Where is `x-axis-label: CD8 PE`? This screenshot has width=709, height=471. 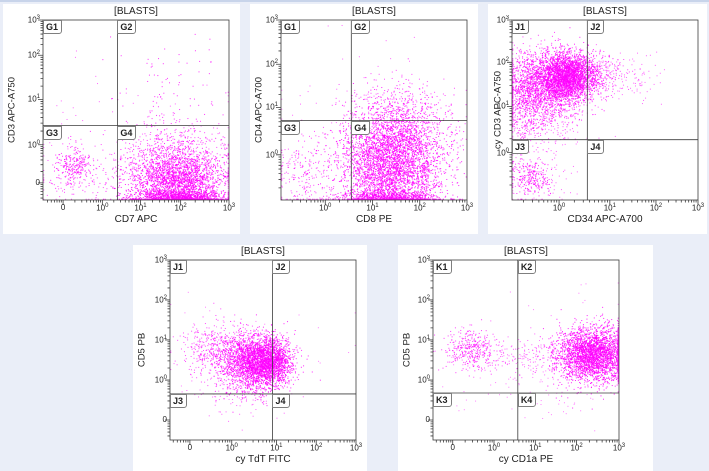 x-axis-label: CD8 PE is located at coordinates (374, 219).